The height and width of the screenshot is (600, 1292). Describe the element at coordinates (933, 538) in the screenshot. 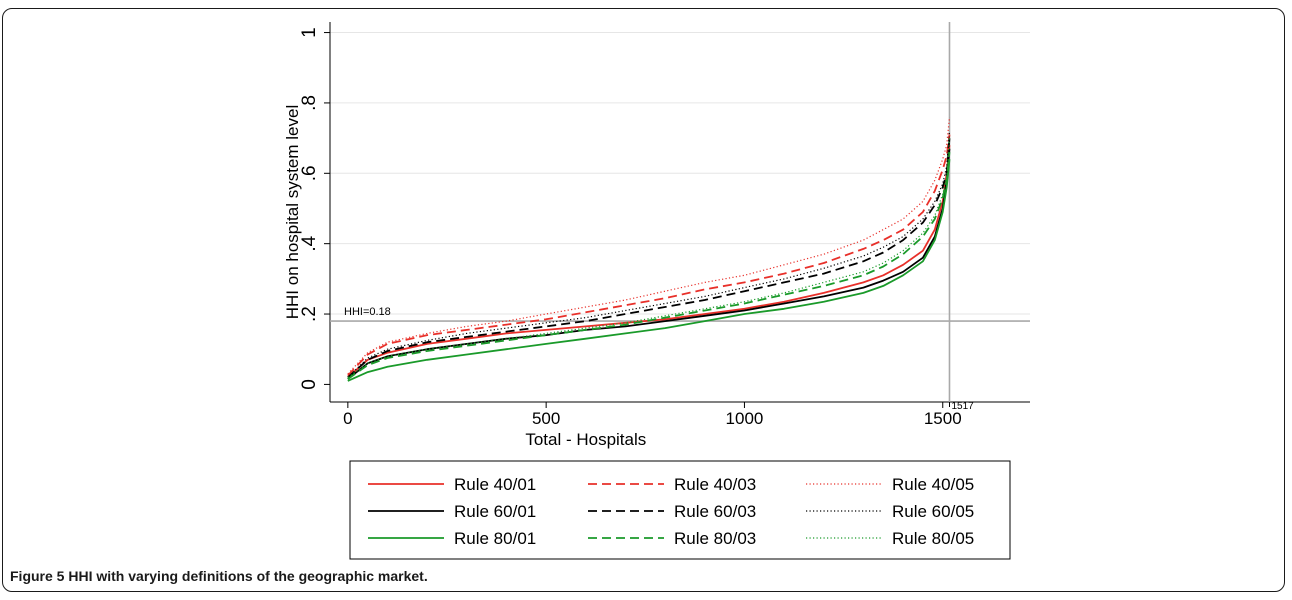

I see `legend-label------80-05: Rule 80/05` at that location.